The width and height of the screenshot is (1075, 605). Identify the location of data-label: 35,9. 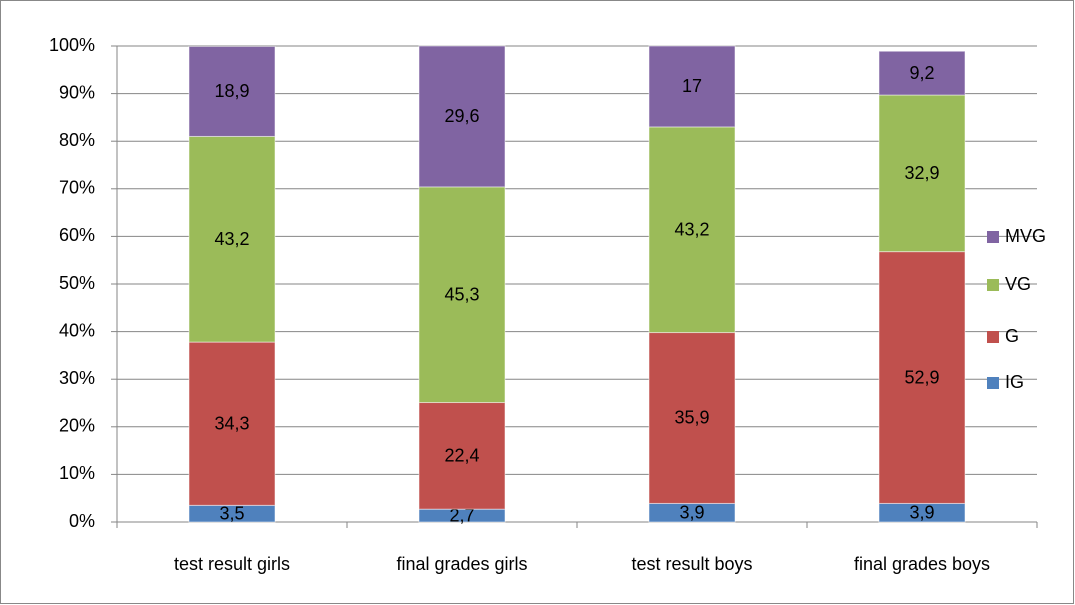
(691, 418).